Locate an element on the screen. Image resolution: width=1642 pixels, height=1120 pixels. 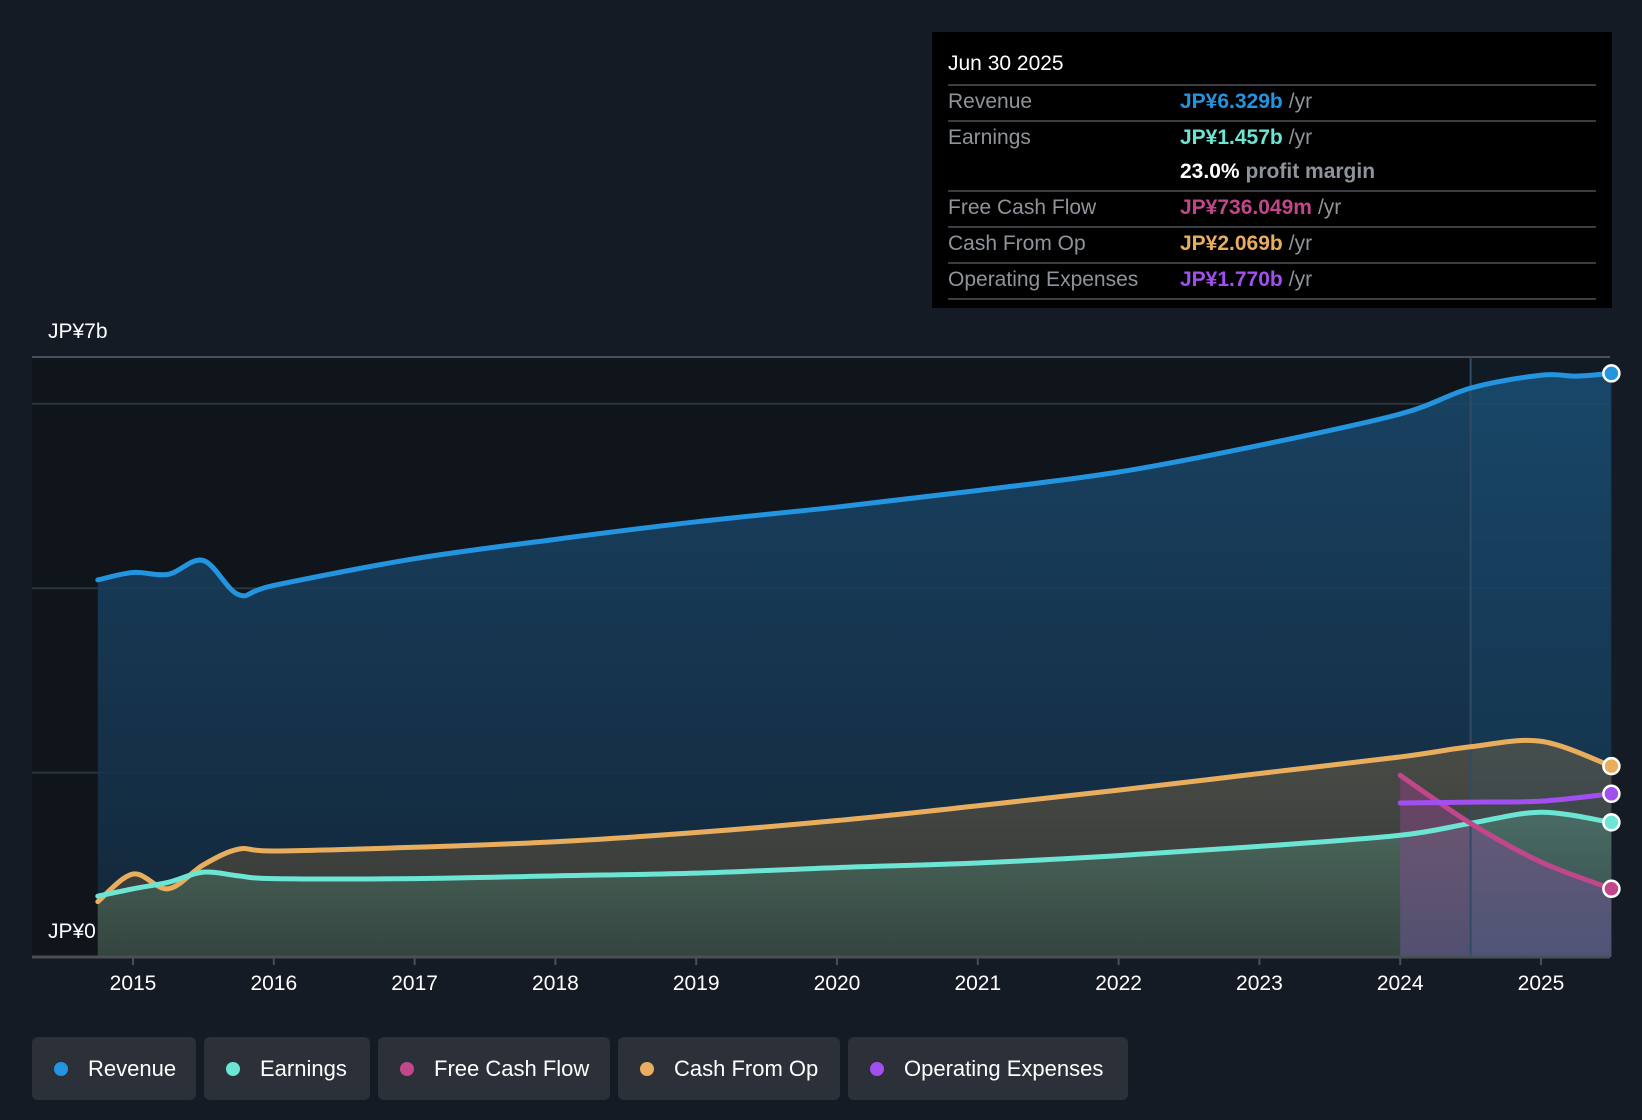
tooltip-label: Earnings is located at coordinates (989, 137).